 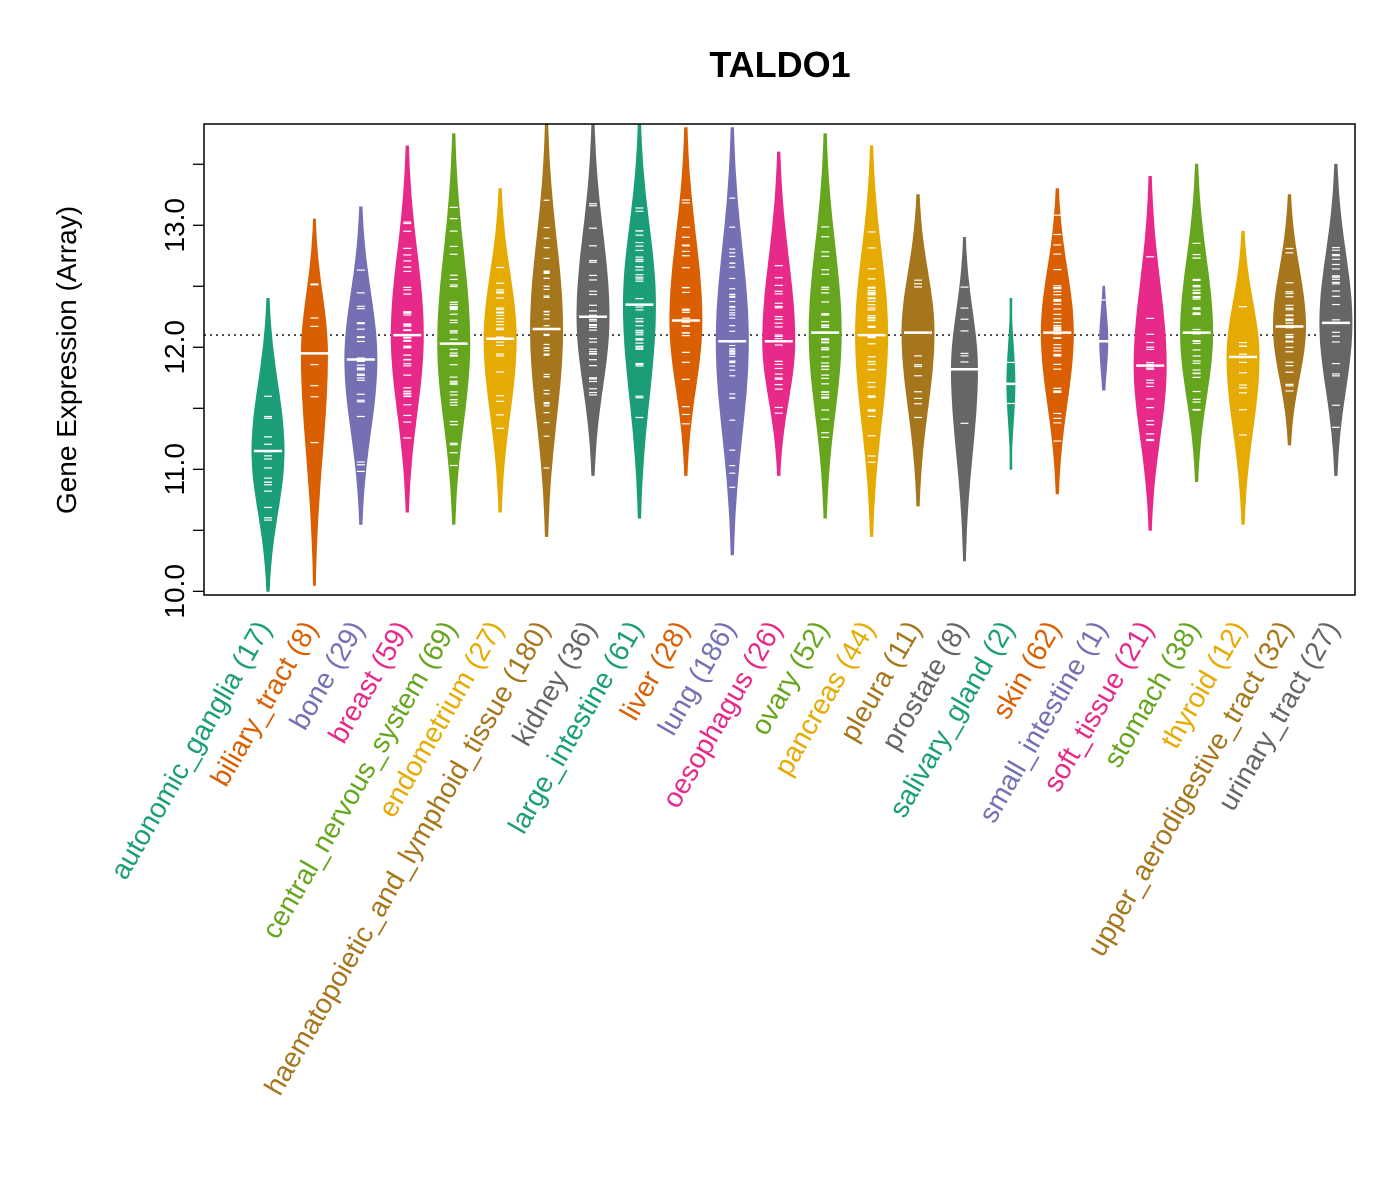 What do you see at coordinates (1197, 322) in the screenshot?
I see `violin-stomach` at bounding box center [1197, 322].